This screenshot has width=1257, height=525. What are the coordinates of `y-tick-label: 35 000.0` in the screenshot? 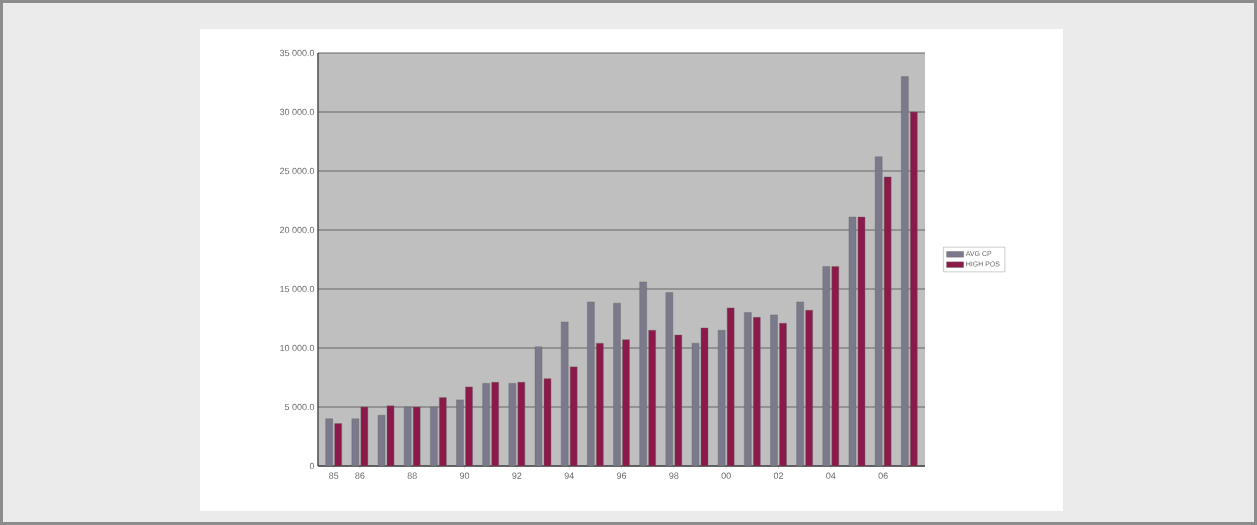 It's located at (297, 53).